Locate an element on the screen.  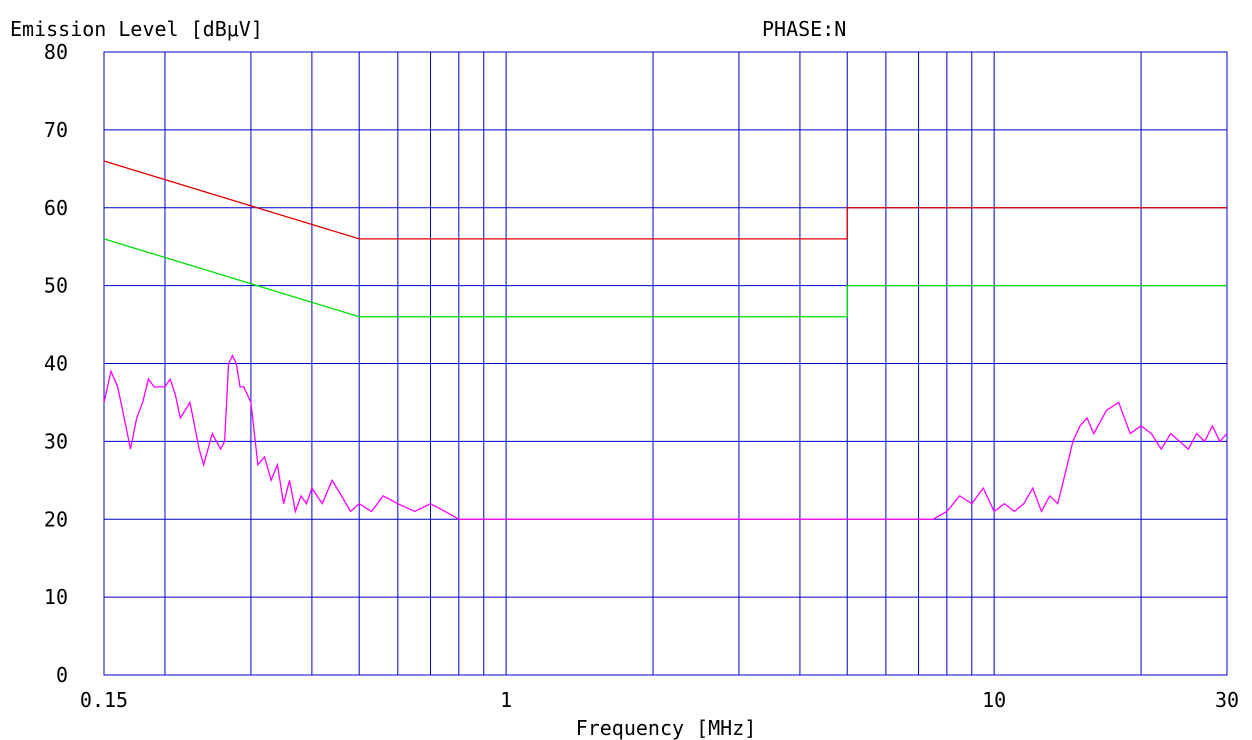
x-tick-label: 1 is located at coordinates (506, 700).